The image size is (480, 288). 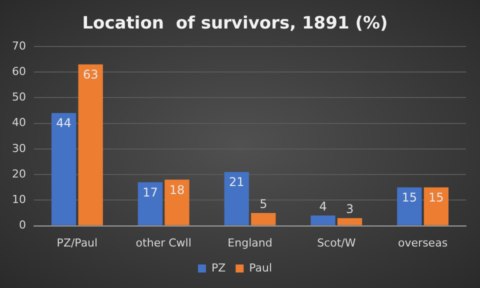 What do you see at coordinates (336, 243) in the screenshot?
I see `x-tick-label: Scot/W` at bounding box center [336, 243].